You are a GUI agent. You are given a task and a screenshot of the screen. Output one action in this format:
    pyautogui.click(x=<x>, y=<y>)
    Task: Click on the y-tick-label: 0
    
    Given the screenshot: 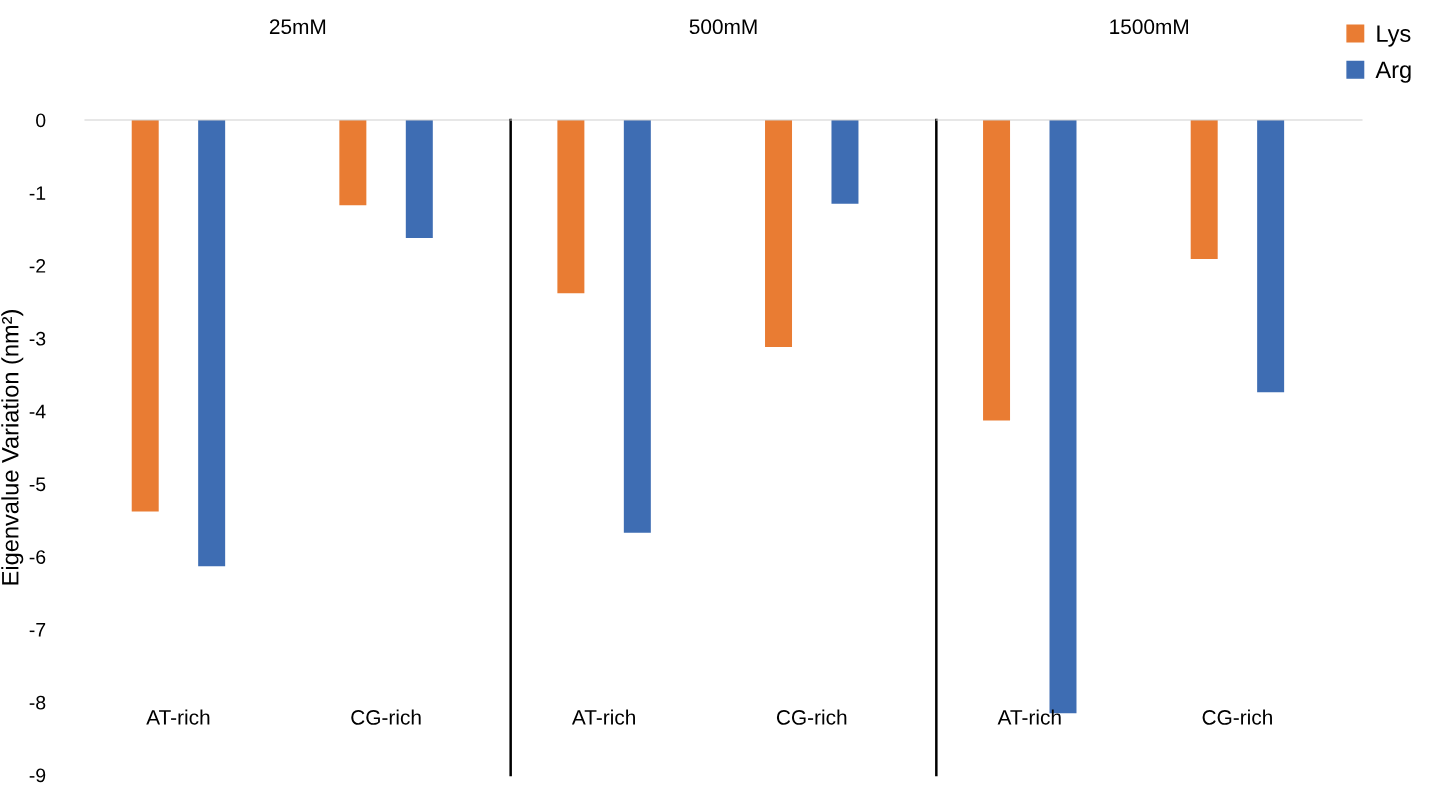 What is the action you would take?
    pyautogui.click(x=41, y=120)
    